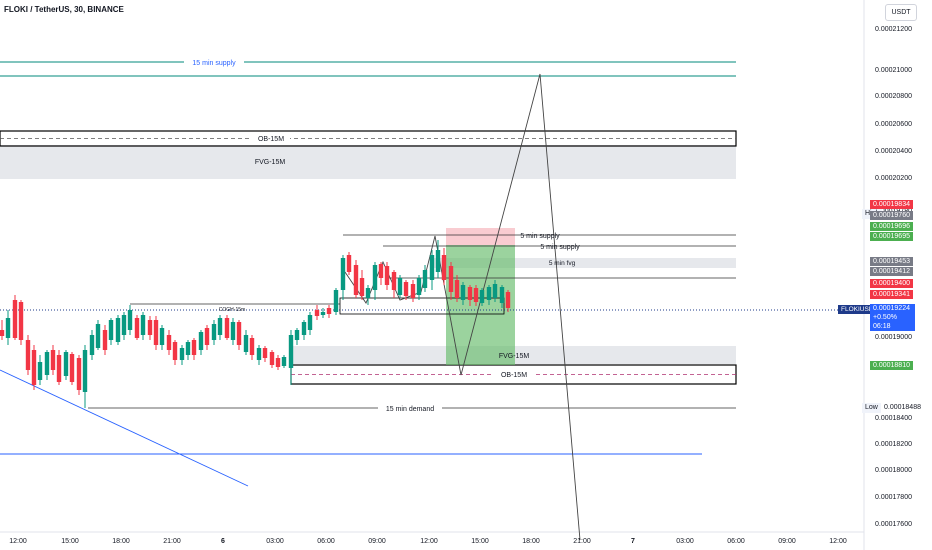  Describe the element at coordinates (480, 236) in the screenshot. I see `position-stop-zone` at that location.